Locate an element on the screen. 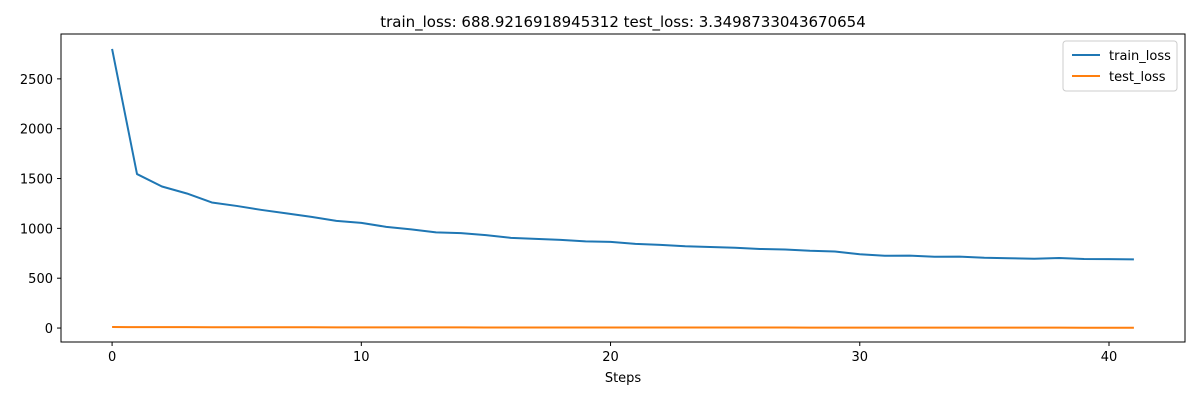  x-tick-label-20: 20 is located at coordinates (610, 357).